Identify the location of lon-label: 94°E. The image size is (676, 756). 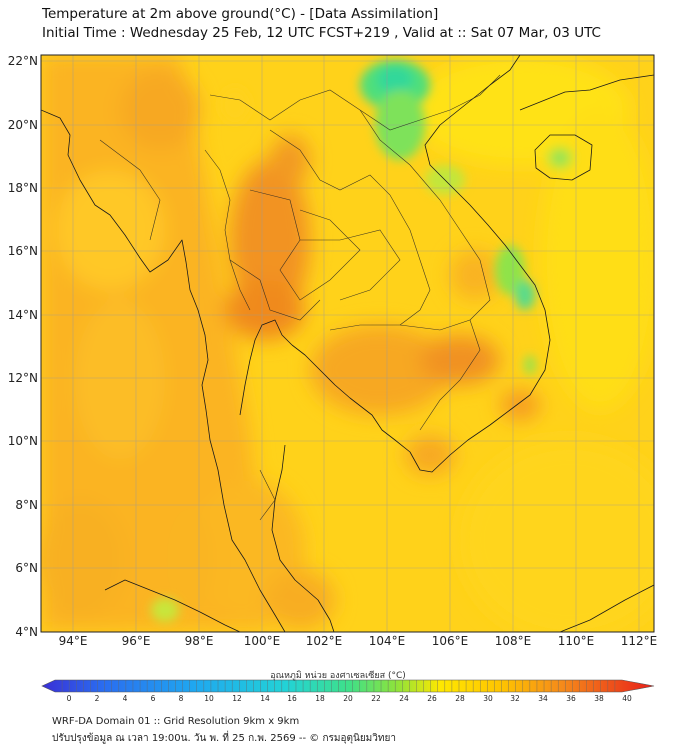
(73, 641).